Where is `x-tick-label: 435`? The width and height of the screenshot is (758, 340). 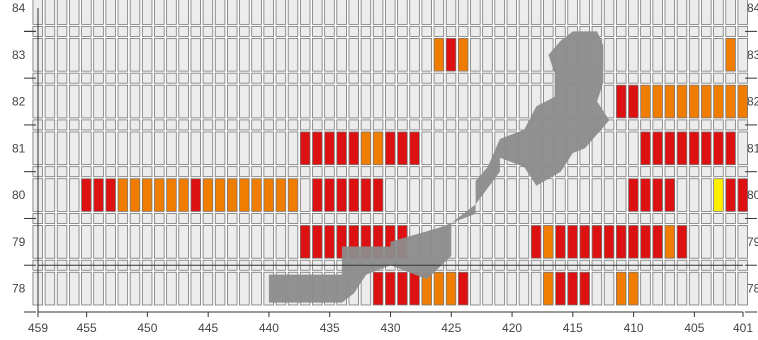 x-tick-label: 435 is located at coordinates (330, 328).